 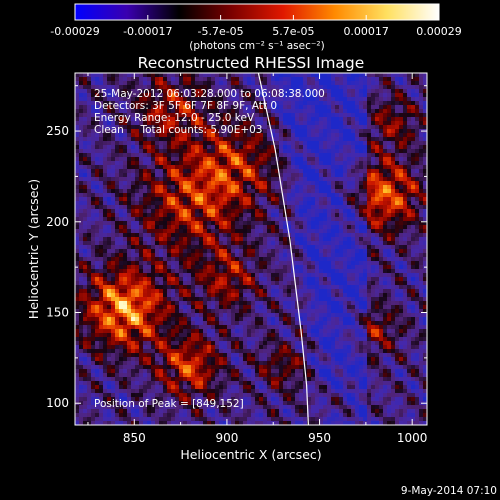 I want to click on y-tick-label: 250, so click(x=57, y=131).